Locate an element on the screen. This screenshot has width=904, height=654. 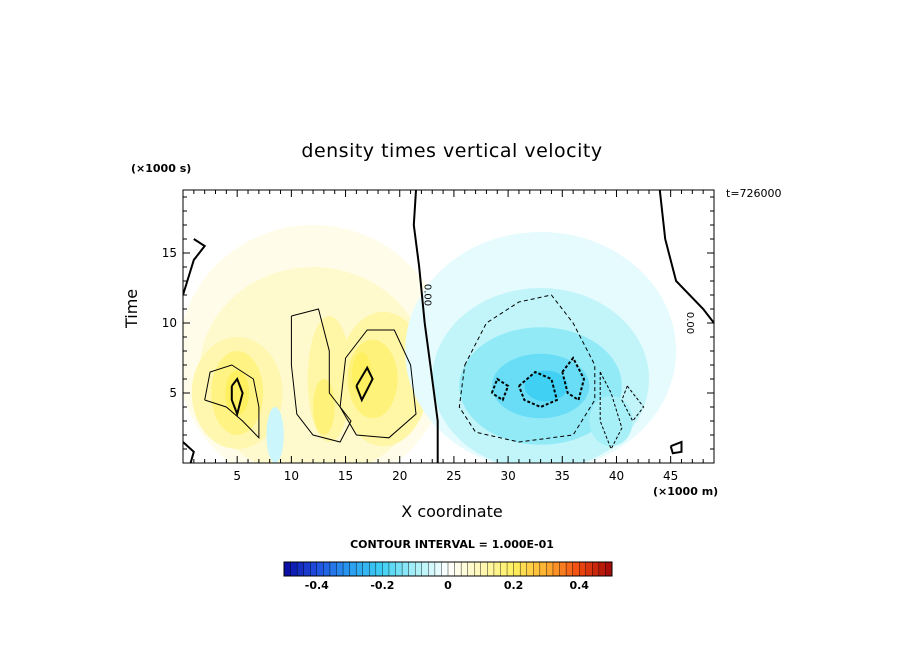
y-tick-label: 15 is located at coordinates (169, 253).